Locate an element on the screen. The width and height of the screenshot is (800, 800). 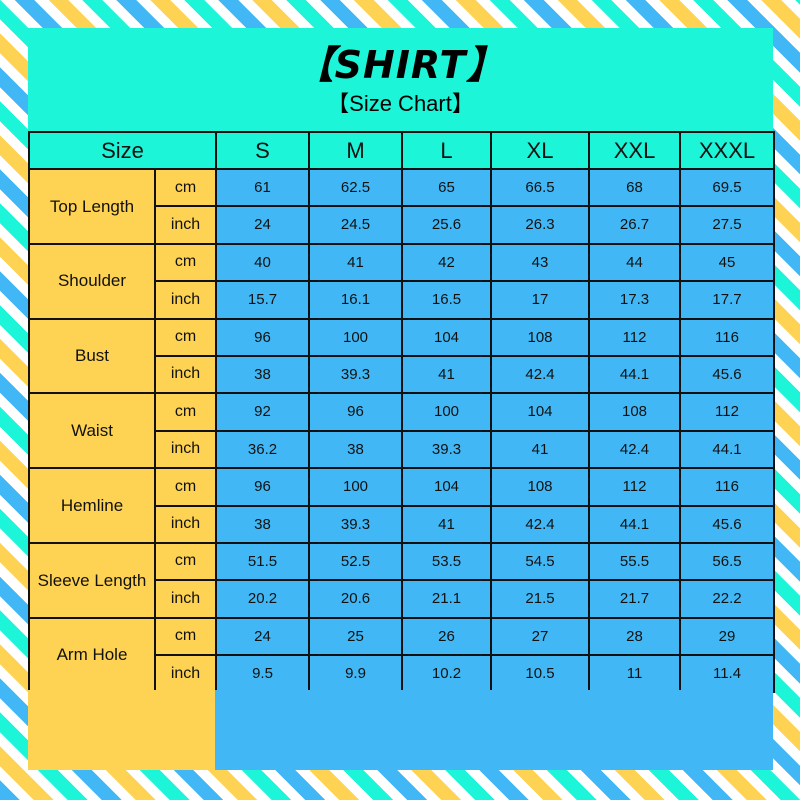
value-cell: 65 is located at coordinates (447, 187).